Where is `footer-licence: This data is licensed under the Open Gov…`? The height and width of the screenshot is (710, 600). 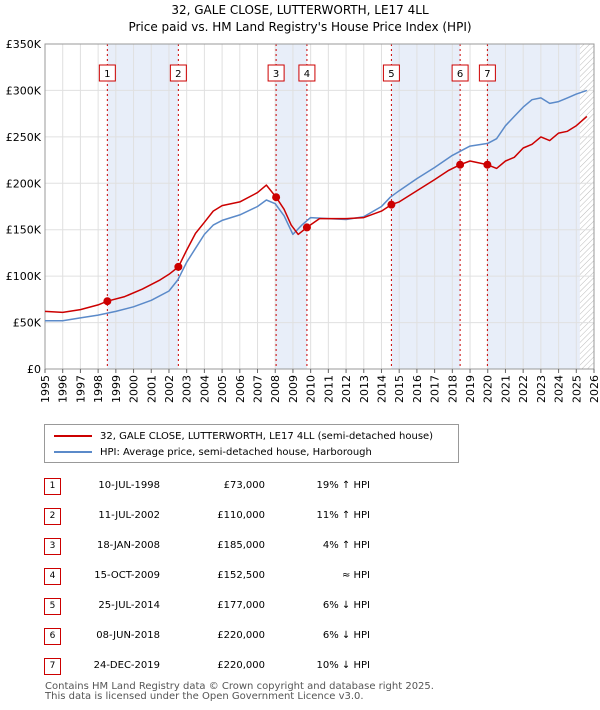
footer-licence: This data is licensed under the Open Gov… is located at coordinates (204, 696).